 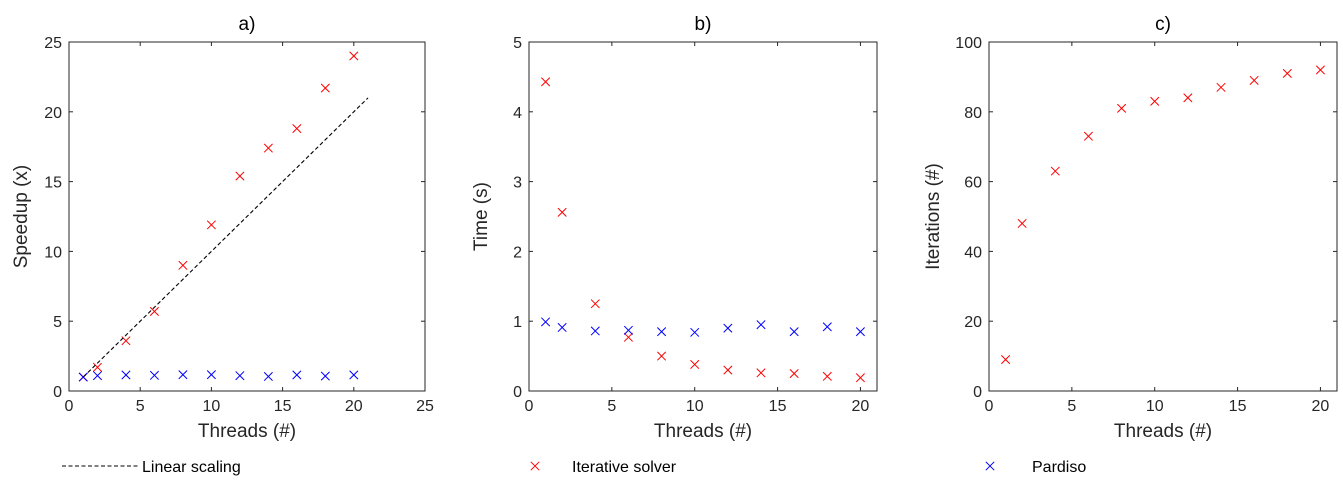 What do you see at coordinates (517, 183) in the screenshot?
I see `y-tick-label: 3` at bounding box center [517, 183].